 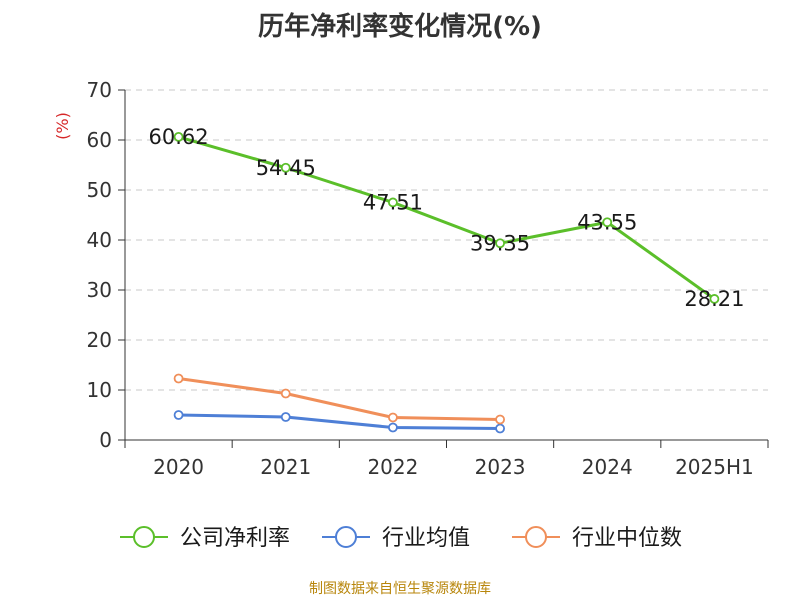 What do you see at coordinates (62, 126) in the screenshot?
I see `y-axis-label: (%)` at bounding box center [62, 126].